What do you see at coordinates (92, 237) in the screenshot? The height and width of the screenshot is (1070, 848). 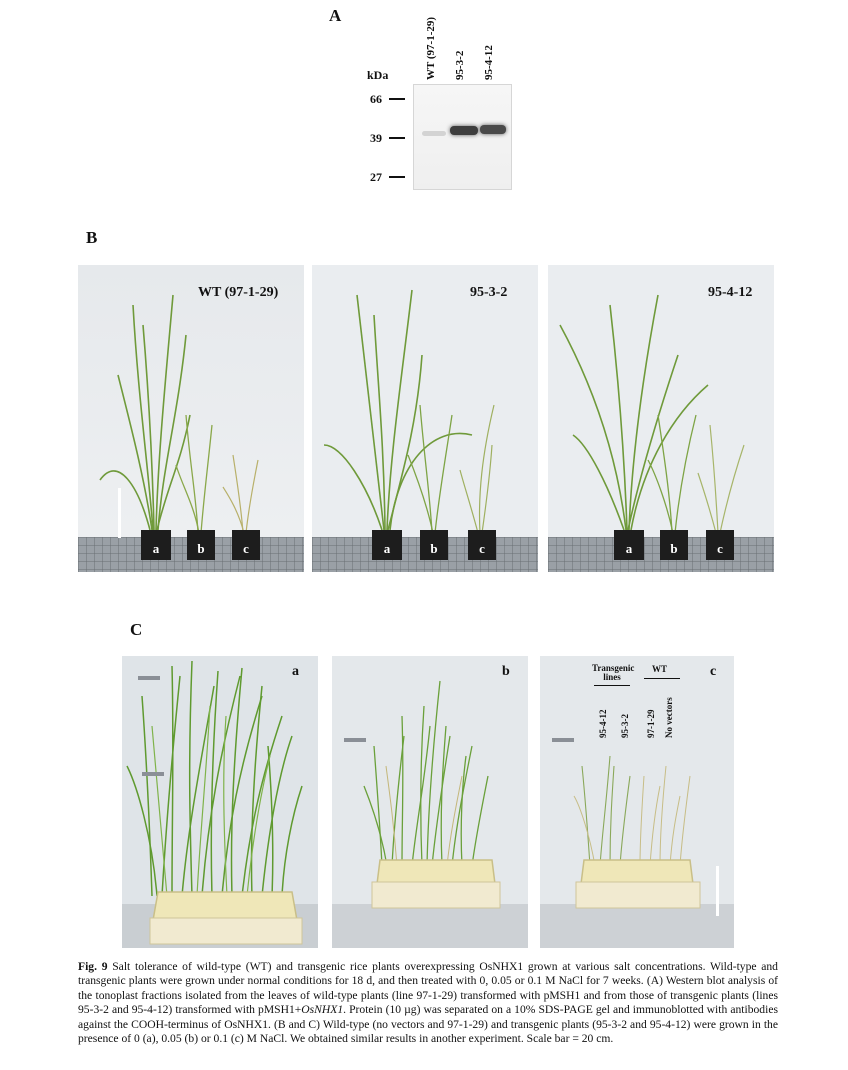 I see `panel-b-letter: B` at bounding box center [92, 237].